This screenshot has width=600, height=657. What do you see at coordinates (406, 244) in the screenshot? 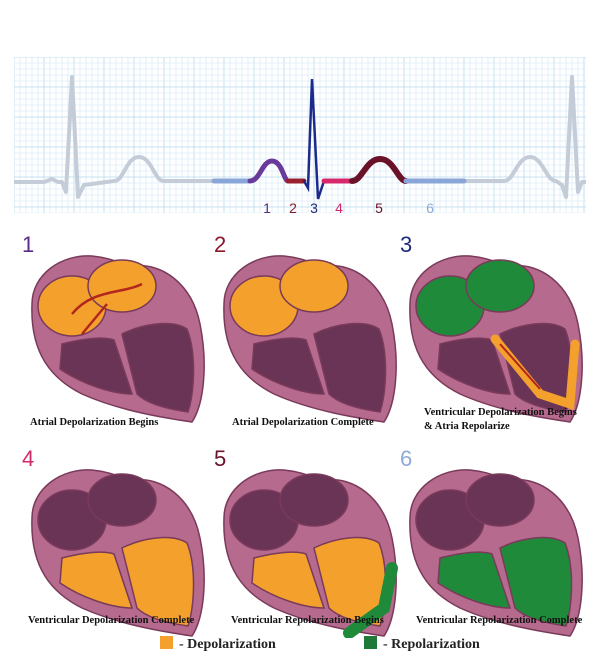
I see `panel-number: 3` at bounding box center [406, 244].